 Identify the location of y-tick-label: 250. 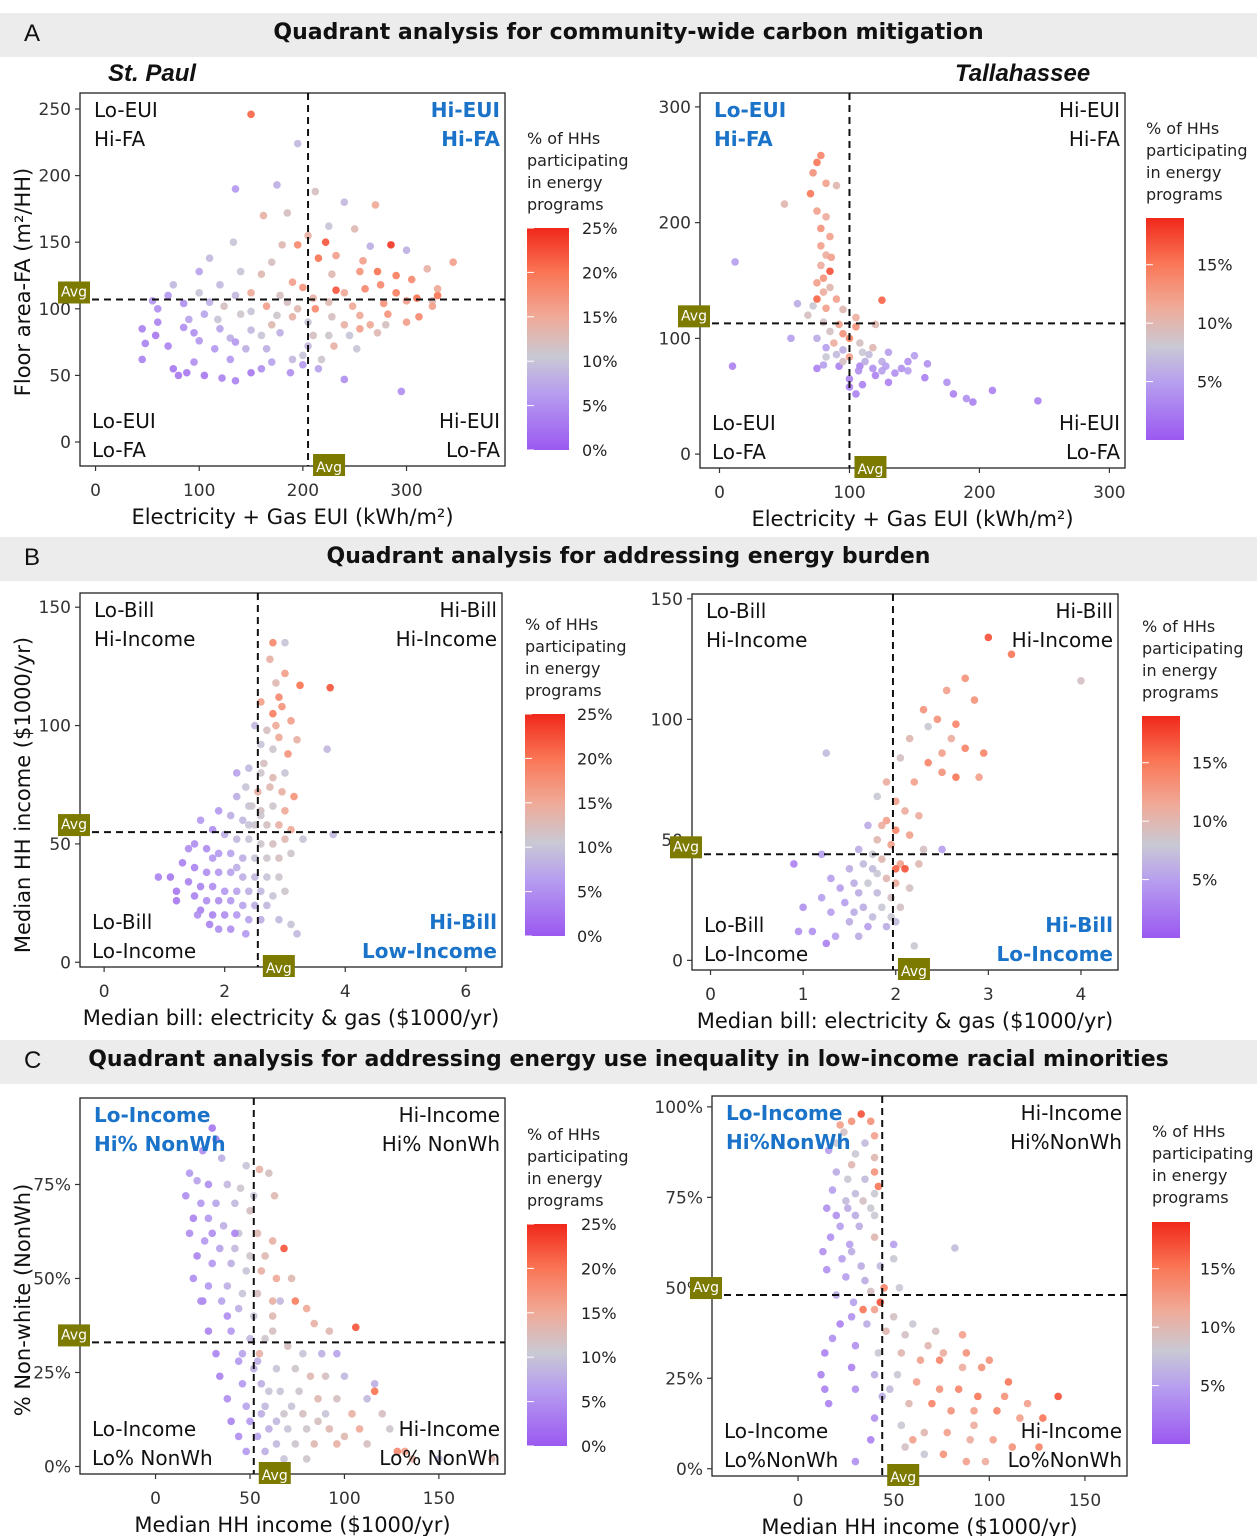
(55, 110).